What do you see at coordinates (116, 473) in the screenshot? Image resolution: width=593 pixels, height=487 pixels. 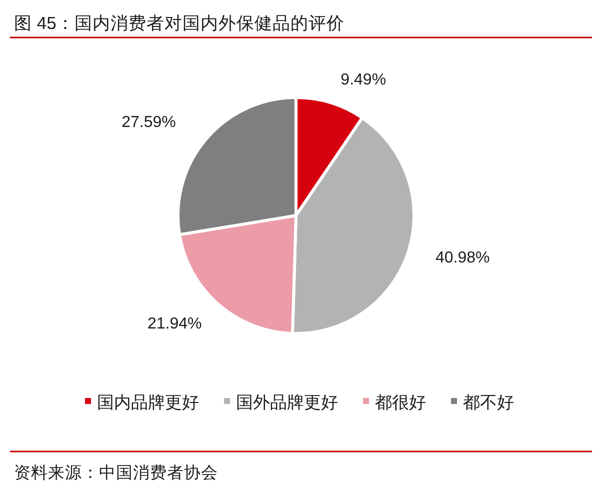 I see `annotations: 资料来源：中国消费者协会` at bounding box center [116, 473].